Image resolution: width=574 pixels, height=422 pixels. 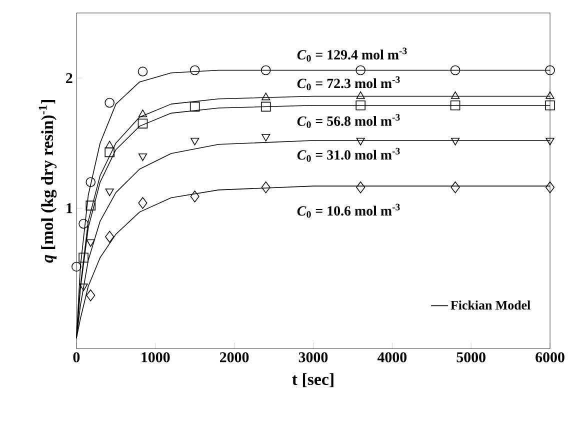 I want to click on y-tick-label: 1, so click(x=69, y=208).